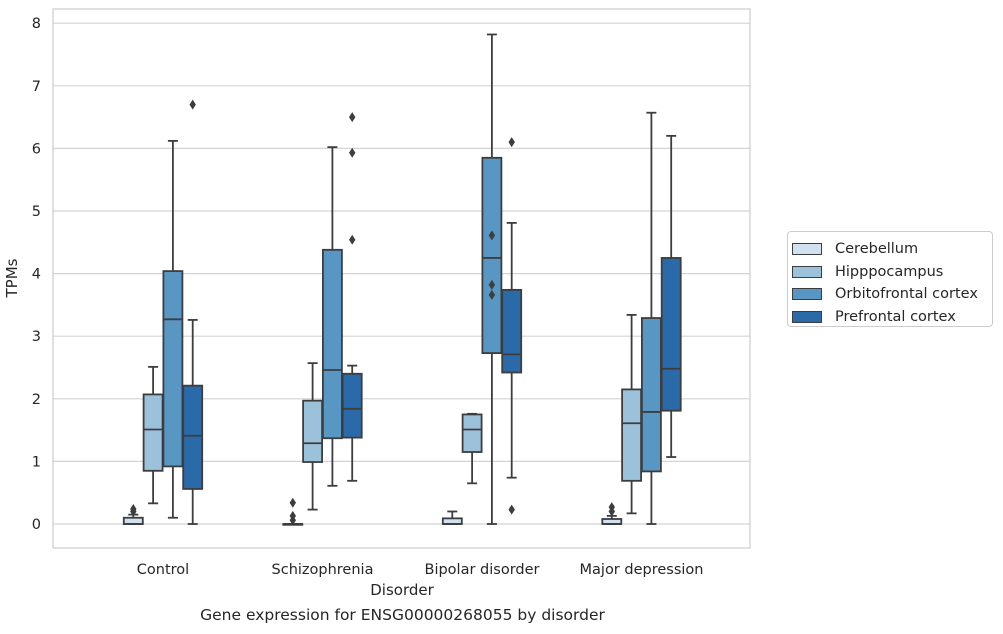 The width and height of the screenshot is (1003, 634). What do you see at coordinates (36, 275) in the screenshot?
I see `y-tick-label: 4` at bounding box center [36, 275].